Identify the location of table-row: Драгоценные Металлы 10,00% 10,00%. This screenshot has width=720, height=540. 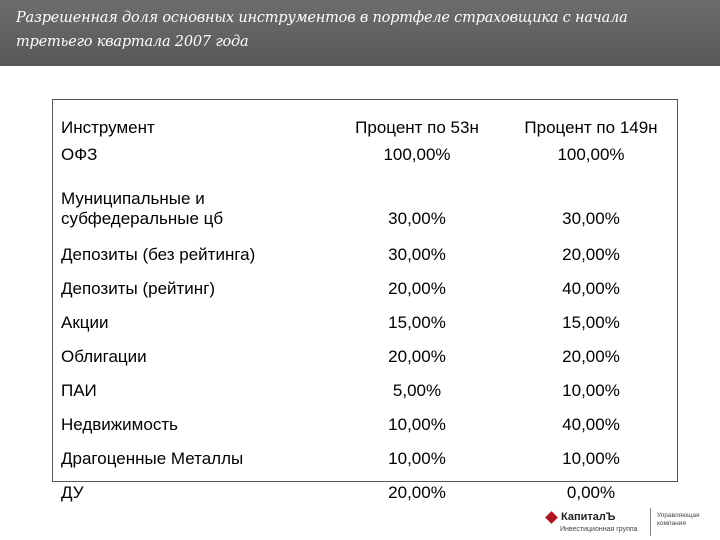
(365, 455).